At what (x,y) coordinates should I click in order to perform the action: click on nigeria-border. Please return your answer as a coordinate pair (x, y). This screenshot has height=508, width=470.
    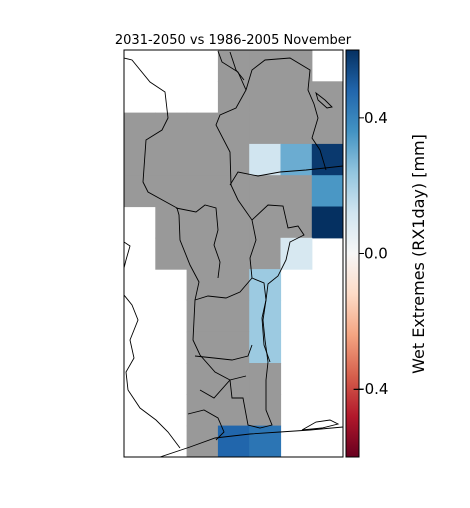
    Looking at the image, I should click on (278, 283).